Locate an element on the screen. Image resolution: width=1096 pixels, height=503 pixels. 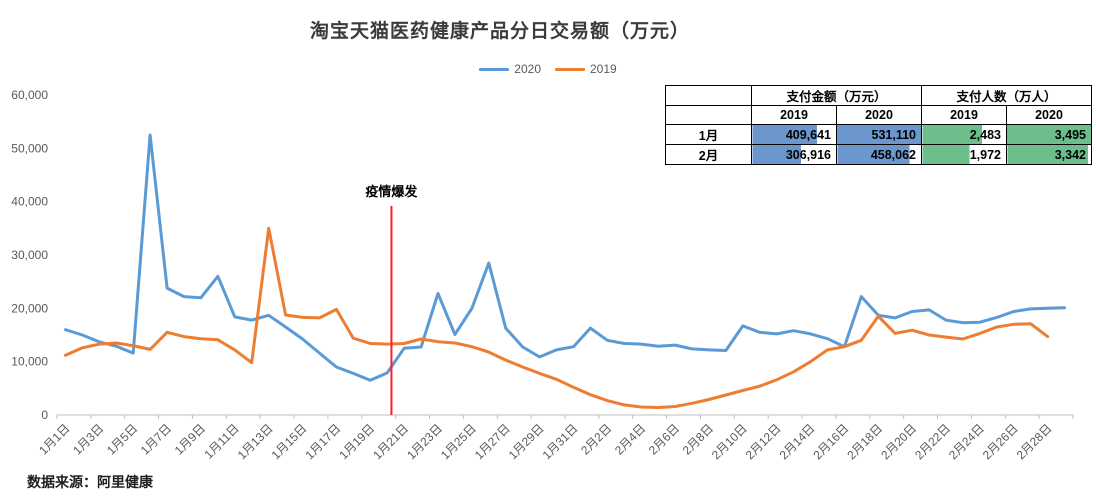
table-value-cell: 306,916 is located at coordinates (794, 154).